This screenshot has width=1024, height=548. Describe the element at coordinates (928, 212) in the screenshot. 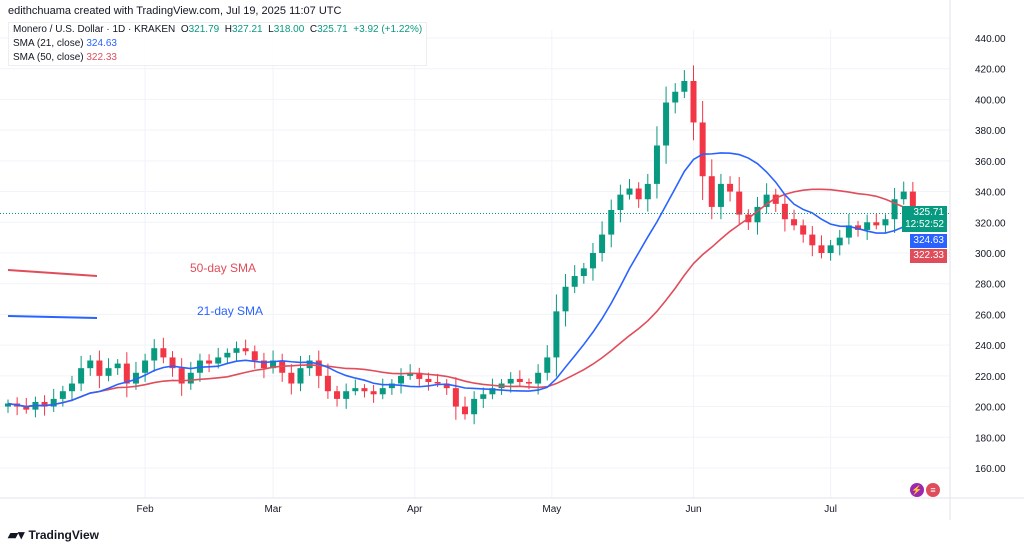

I see `last-price: 325.71` at that location.